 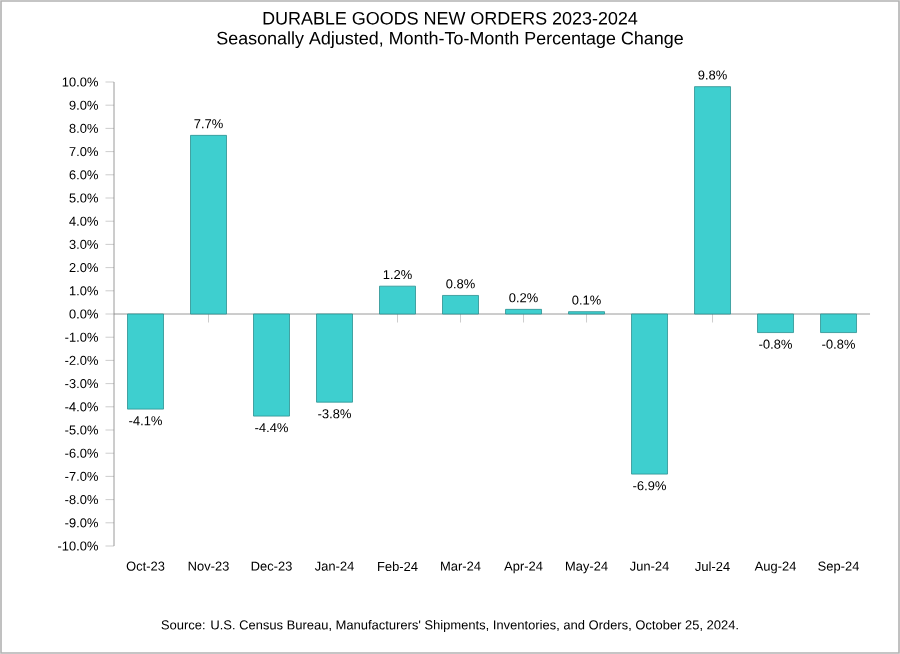 What do you see at coordinates (450, 40) in the screenshot?
I see `chart-subtitle: Seasonally Adjusted, Month-To-Month Percentage Change` at bounding box center [450, 40].